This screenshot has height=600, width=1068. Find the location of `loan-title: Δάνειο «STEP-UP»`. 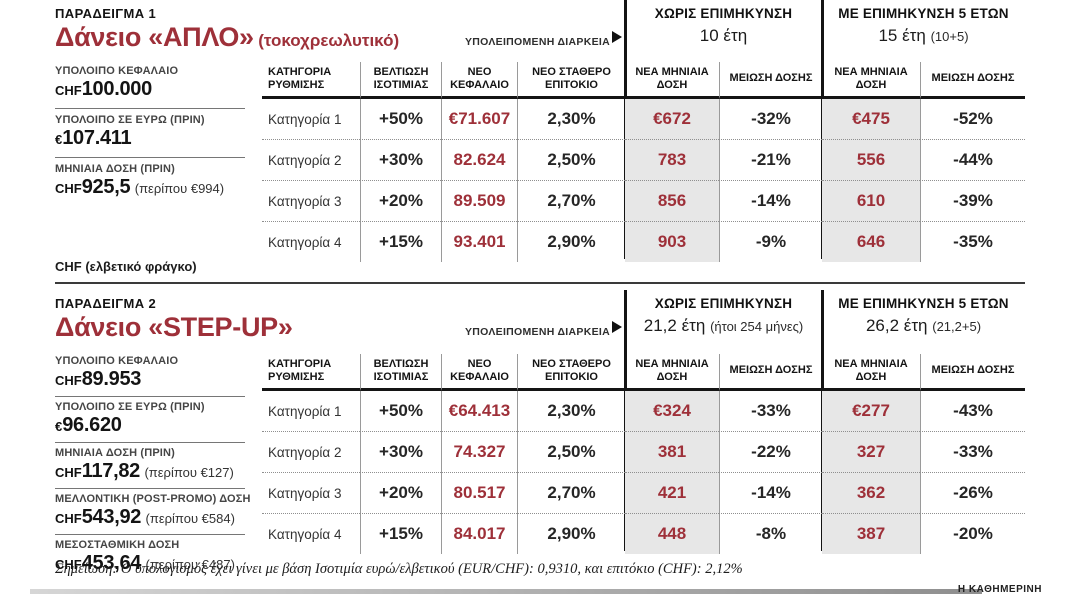

loan-title: Δάνειο «STEP-UP» is located at coordinates (174, 327).